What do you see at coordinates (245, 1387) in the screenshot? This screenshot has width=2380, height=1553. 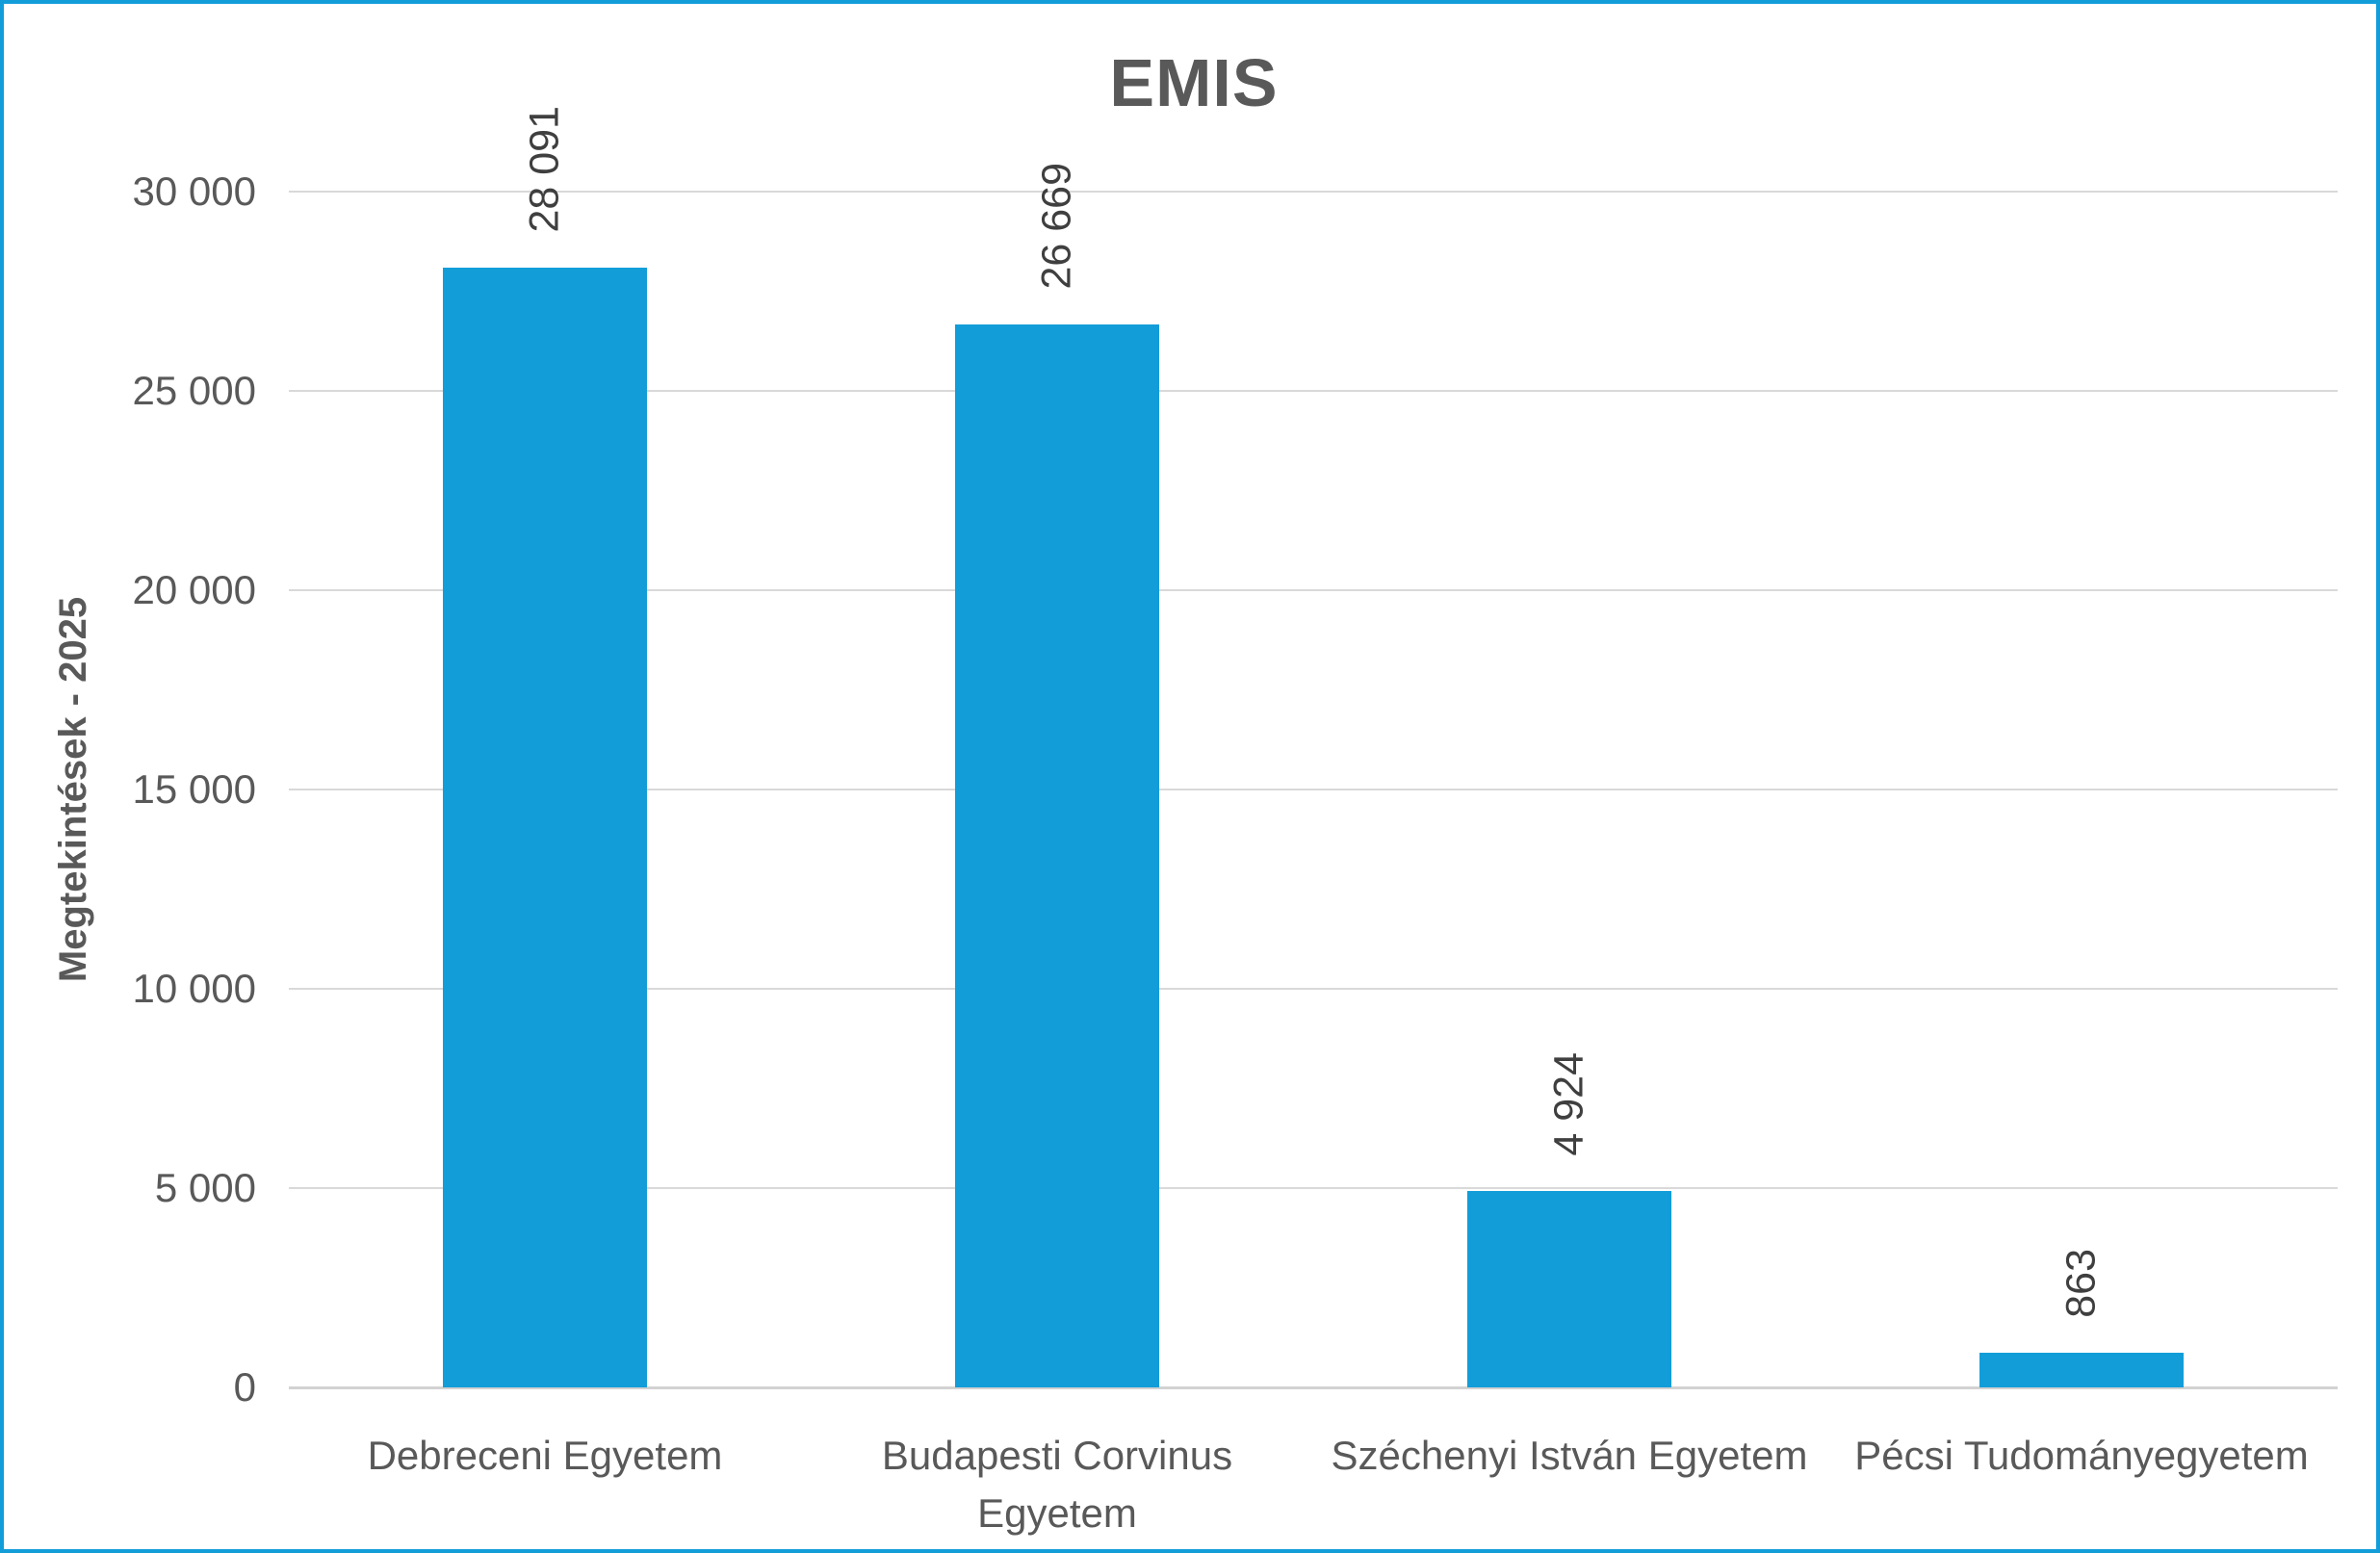 I see `y-tick-label: 0` at bounding box center [245, 1387].